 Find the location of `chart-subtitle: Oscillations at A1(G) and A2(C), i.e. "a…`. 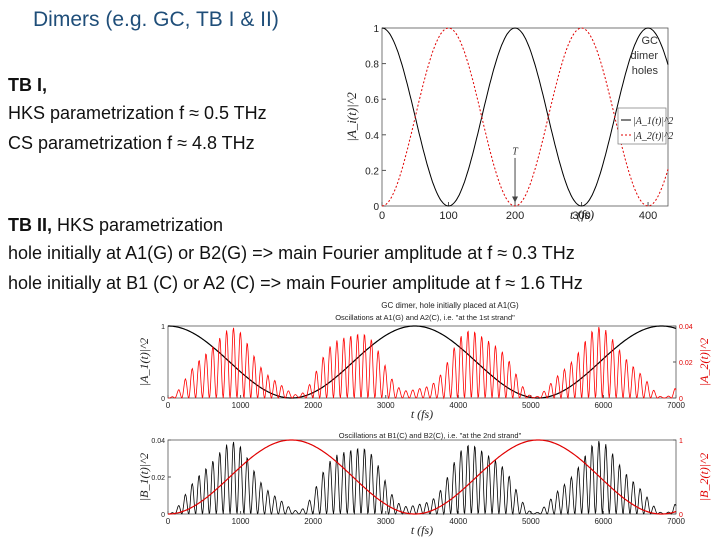

chart-subtitle: Oscillations at A1(G) and A2(C), i.e. "a… is located at coordinates (425, 317).